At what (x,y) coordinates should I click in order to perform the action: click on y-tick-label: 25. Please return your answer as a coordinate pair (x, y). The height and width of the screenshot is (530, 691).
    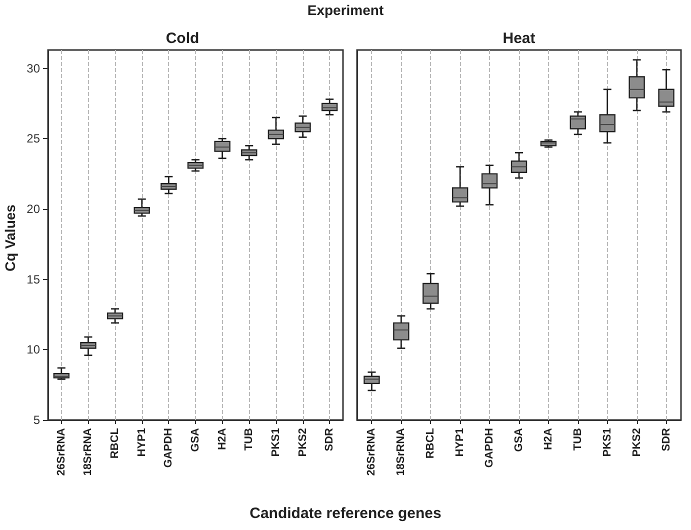
    Looking at the image, I should click on (33, 139).